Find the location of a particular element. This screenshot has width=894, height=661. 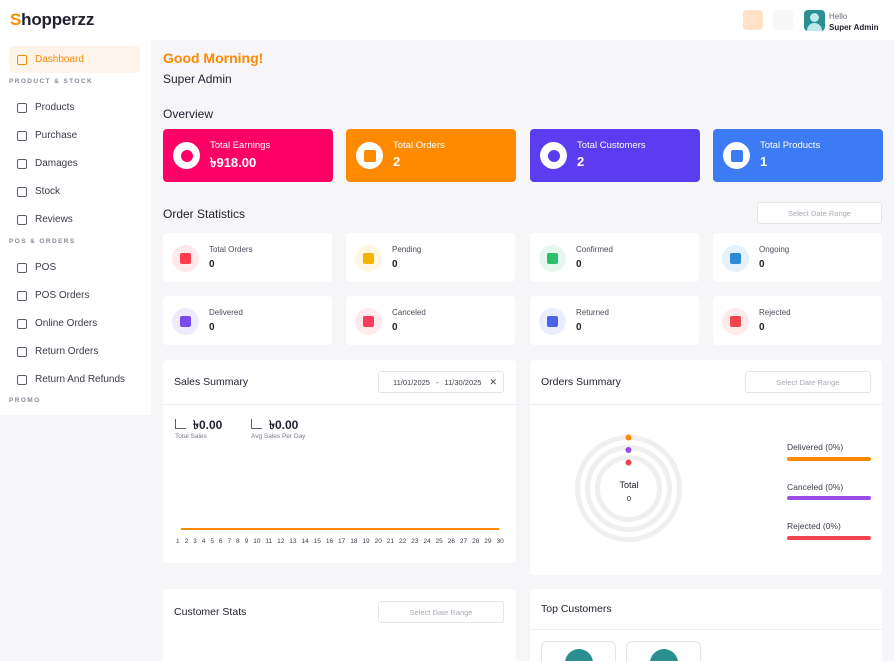

customer-stats-date-range: Select Date Range is located at coordinates (441, 612).